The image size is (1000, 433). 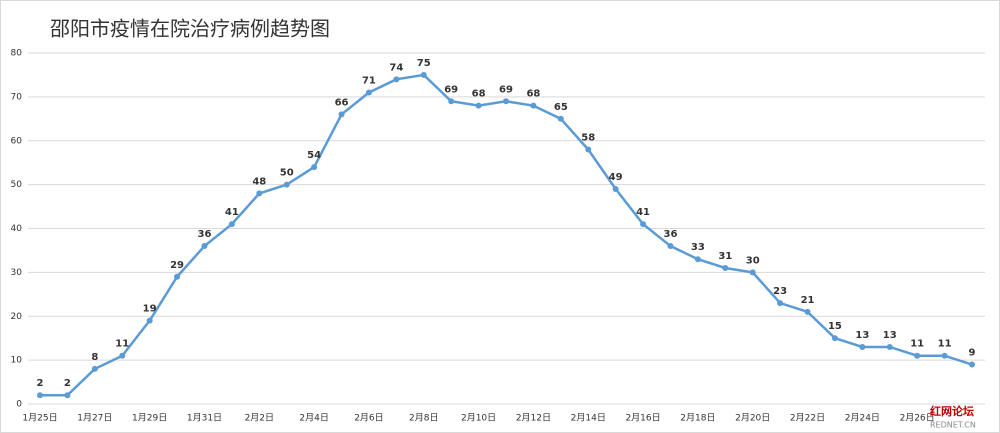 I want to click on watermark: 红网论坛, so click(x=952, y=411).